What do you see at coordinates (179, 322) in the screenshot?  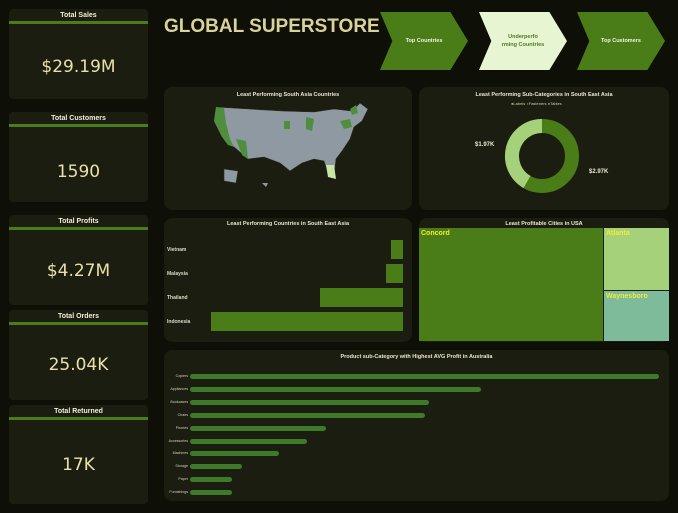 I see `bar-label: Indonesia` at bounding box center [179, 322].